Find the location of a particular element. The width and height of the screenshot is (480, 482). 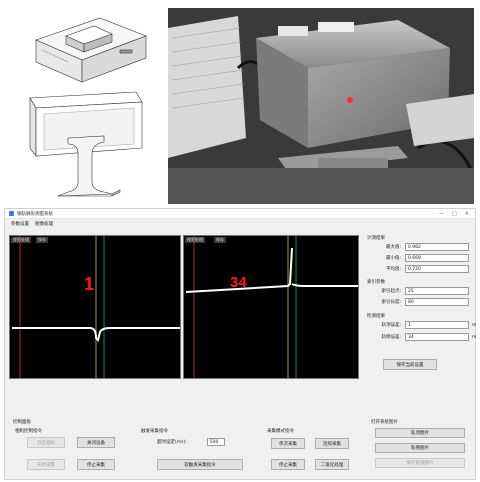

close-button: ✕ is located at coordinates (466, 213).